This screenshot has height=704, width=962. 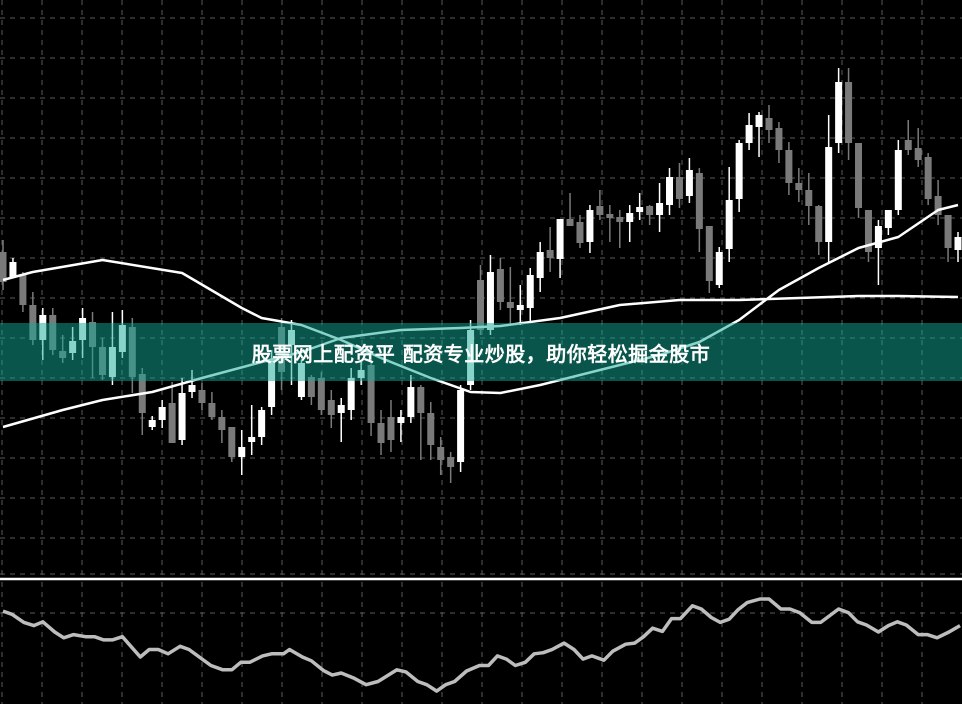 What do you see at coordinates (481, 645) in the screenshot?
I see `oscillator-panel` at bounding box center [481, 645].